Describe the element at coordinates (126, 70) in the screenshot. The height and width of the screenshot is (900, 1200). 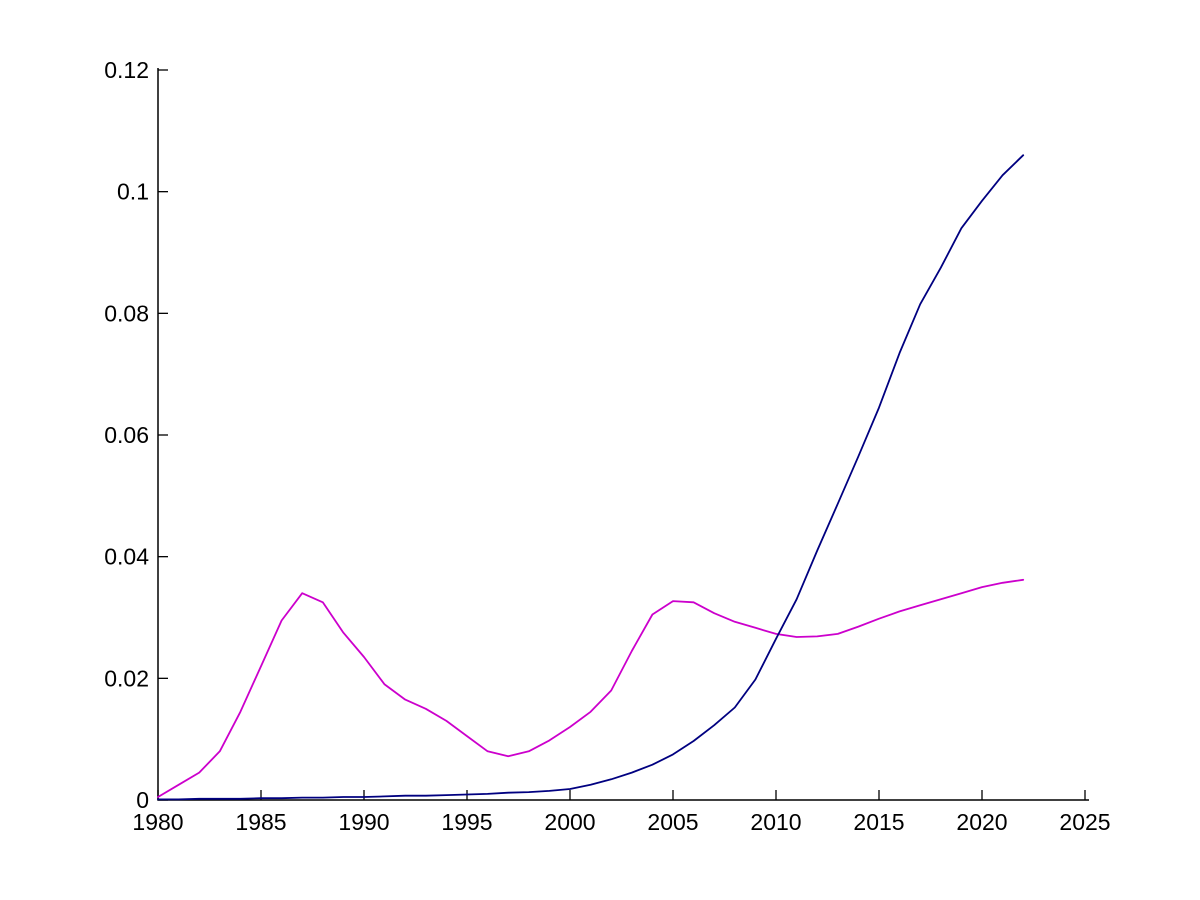
I see `y-tick-label: 0.12` at that location.